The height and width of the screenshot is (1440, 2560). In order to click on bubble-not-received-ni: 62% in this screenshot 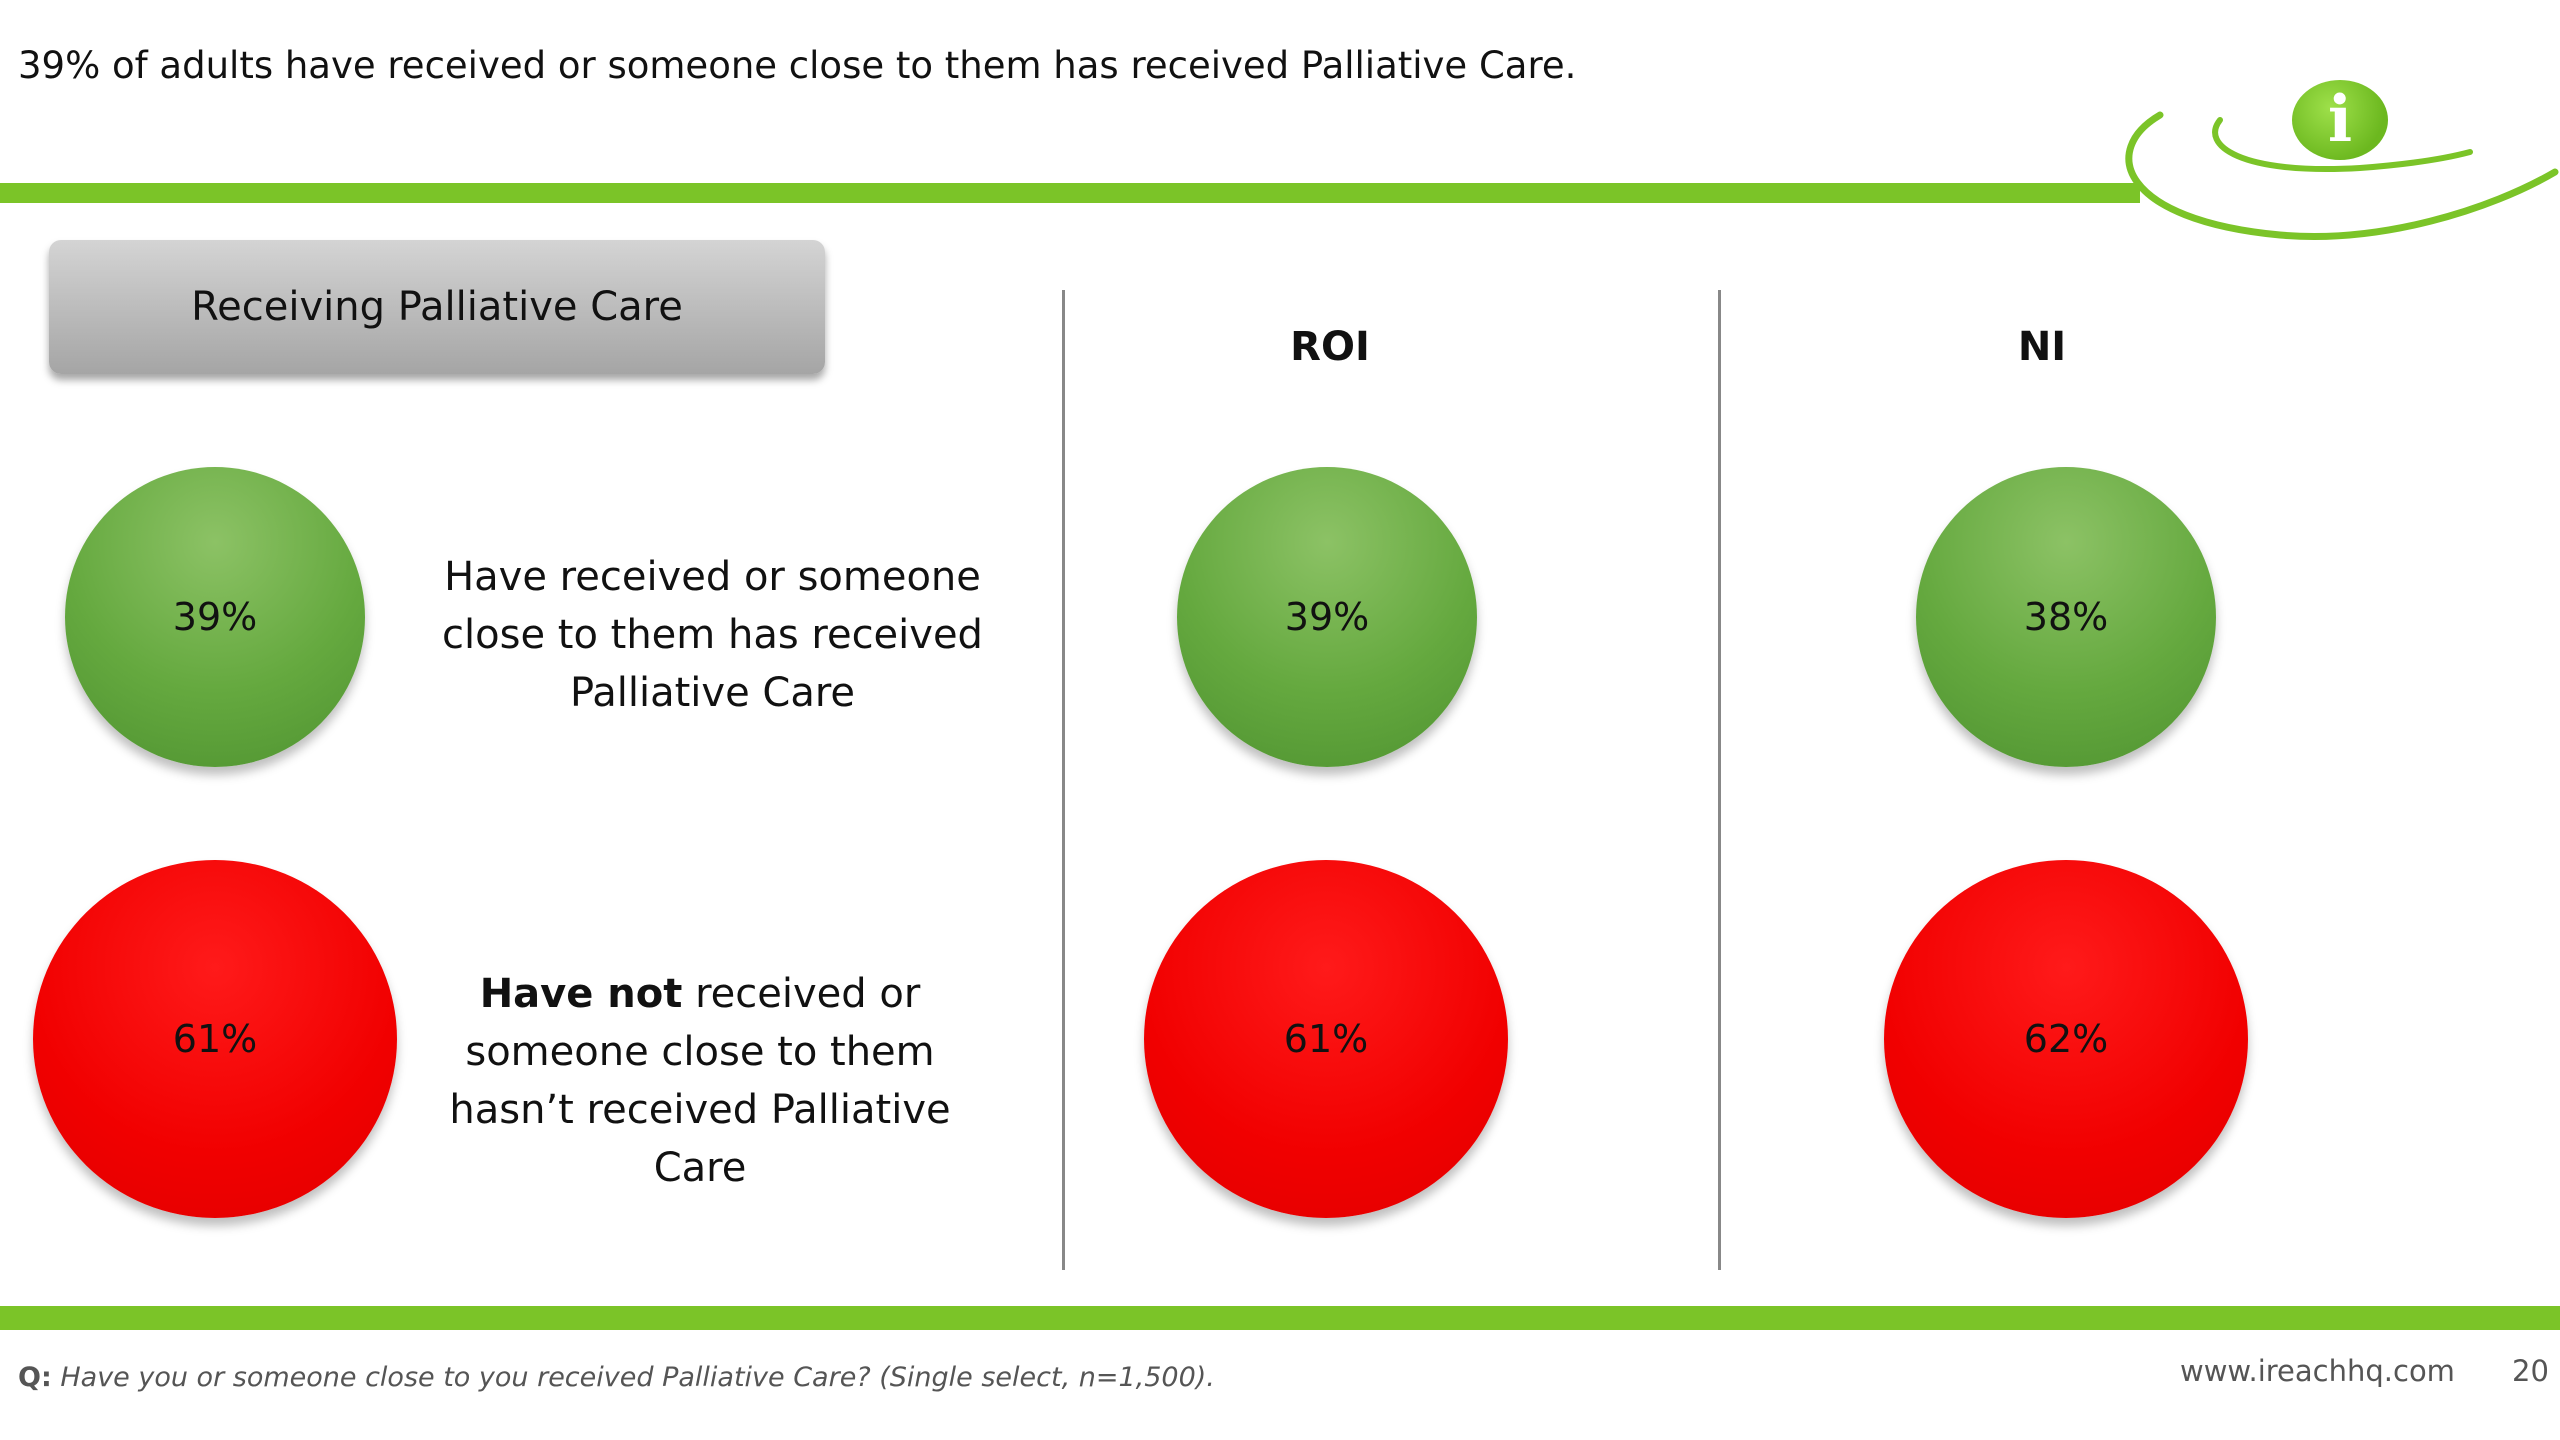, I will do `click(2066, 1039)`.